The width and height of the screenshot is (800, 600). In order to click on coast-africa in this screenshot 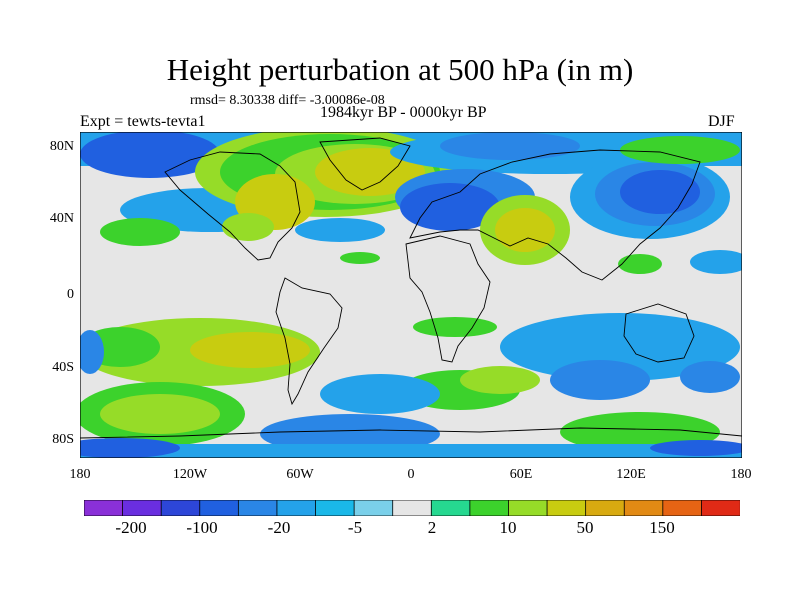, I will do `click(448, 299)`.